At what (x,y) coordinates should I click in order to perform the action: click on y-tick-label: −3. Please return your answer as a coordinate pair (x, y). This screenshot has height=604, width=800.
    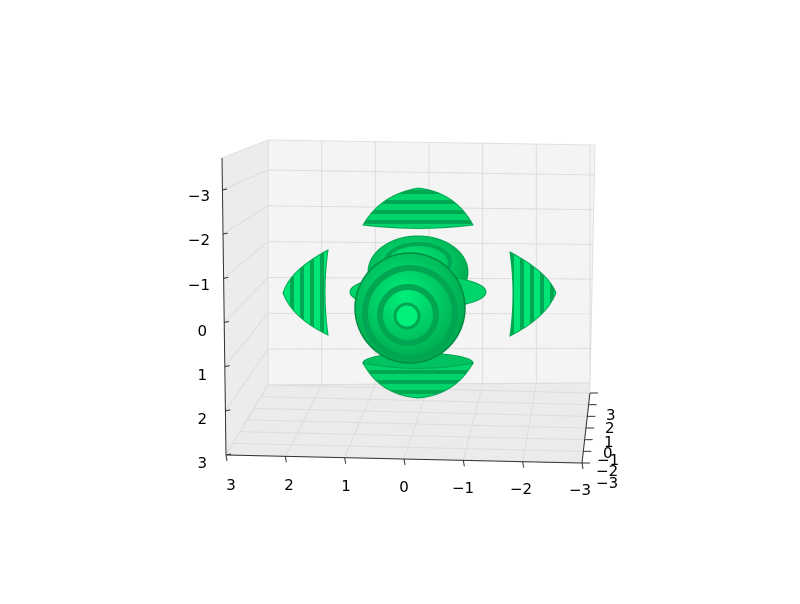
    Looking at the image, I should click on (607, 483).